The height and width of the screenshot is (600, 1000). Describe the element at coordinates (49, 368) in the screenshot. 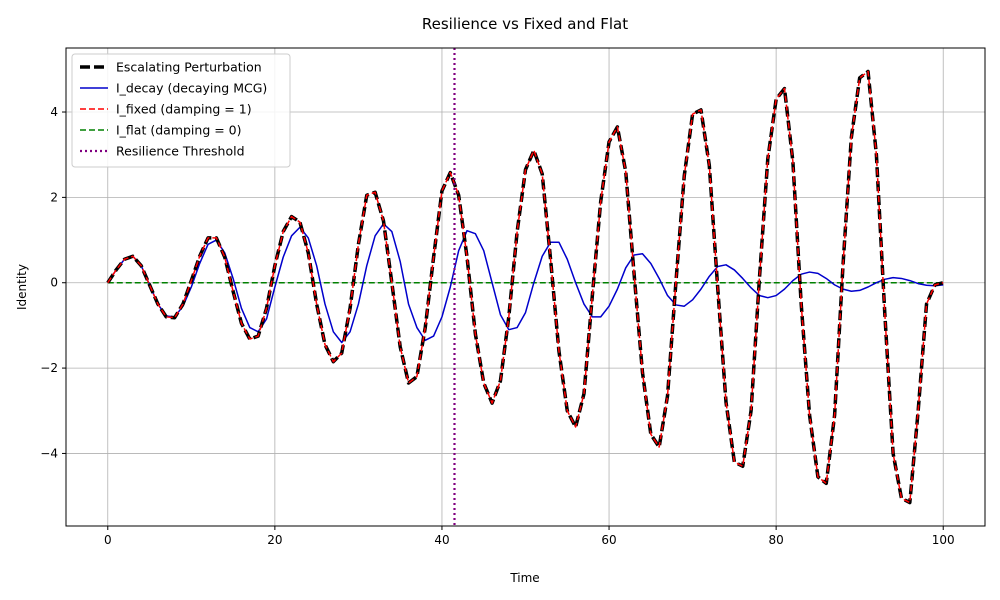

I see `y-tick-label: −2` at that location.